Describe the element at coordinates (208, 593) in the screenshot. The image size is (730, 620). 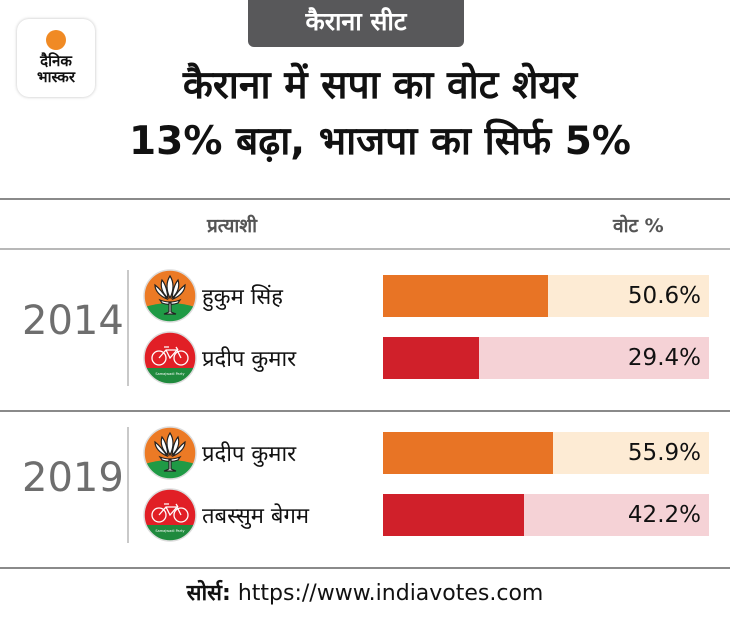
I see `source-label: सोर्स:` at that location.